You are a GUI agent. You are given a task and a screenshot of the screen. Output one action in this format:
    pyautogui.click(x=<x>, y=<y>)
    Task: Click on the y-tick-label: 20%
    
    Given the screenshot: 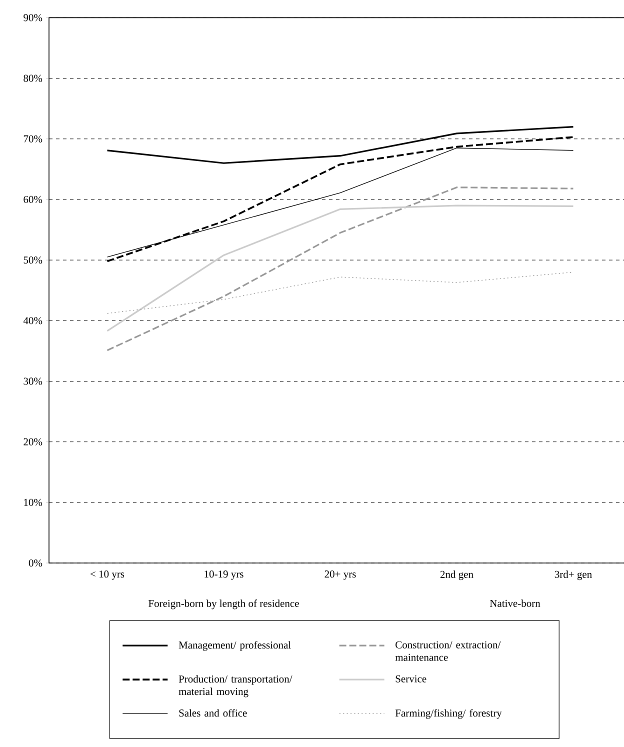 What is the action you would take?
    pyautogui.click(x=33, y=442)
    